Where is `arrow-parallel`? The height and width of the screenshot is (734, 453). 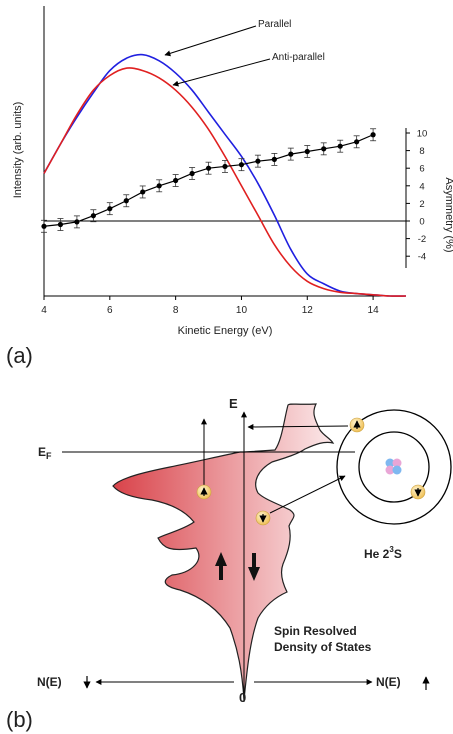 arrow-parallel is located at coordinates (210, 41).